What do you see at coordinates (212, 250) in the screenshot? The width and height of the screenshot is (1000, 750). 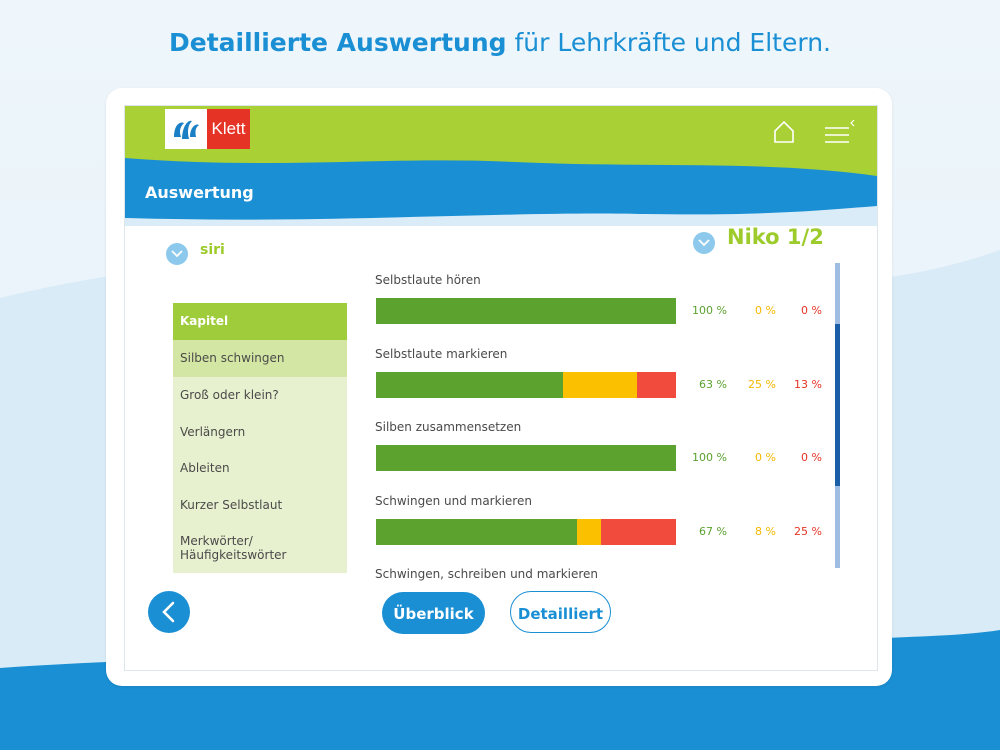 I see `class-name: siri` at bounding box center [212, 250].